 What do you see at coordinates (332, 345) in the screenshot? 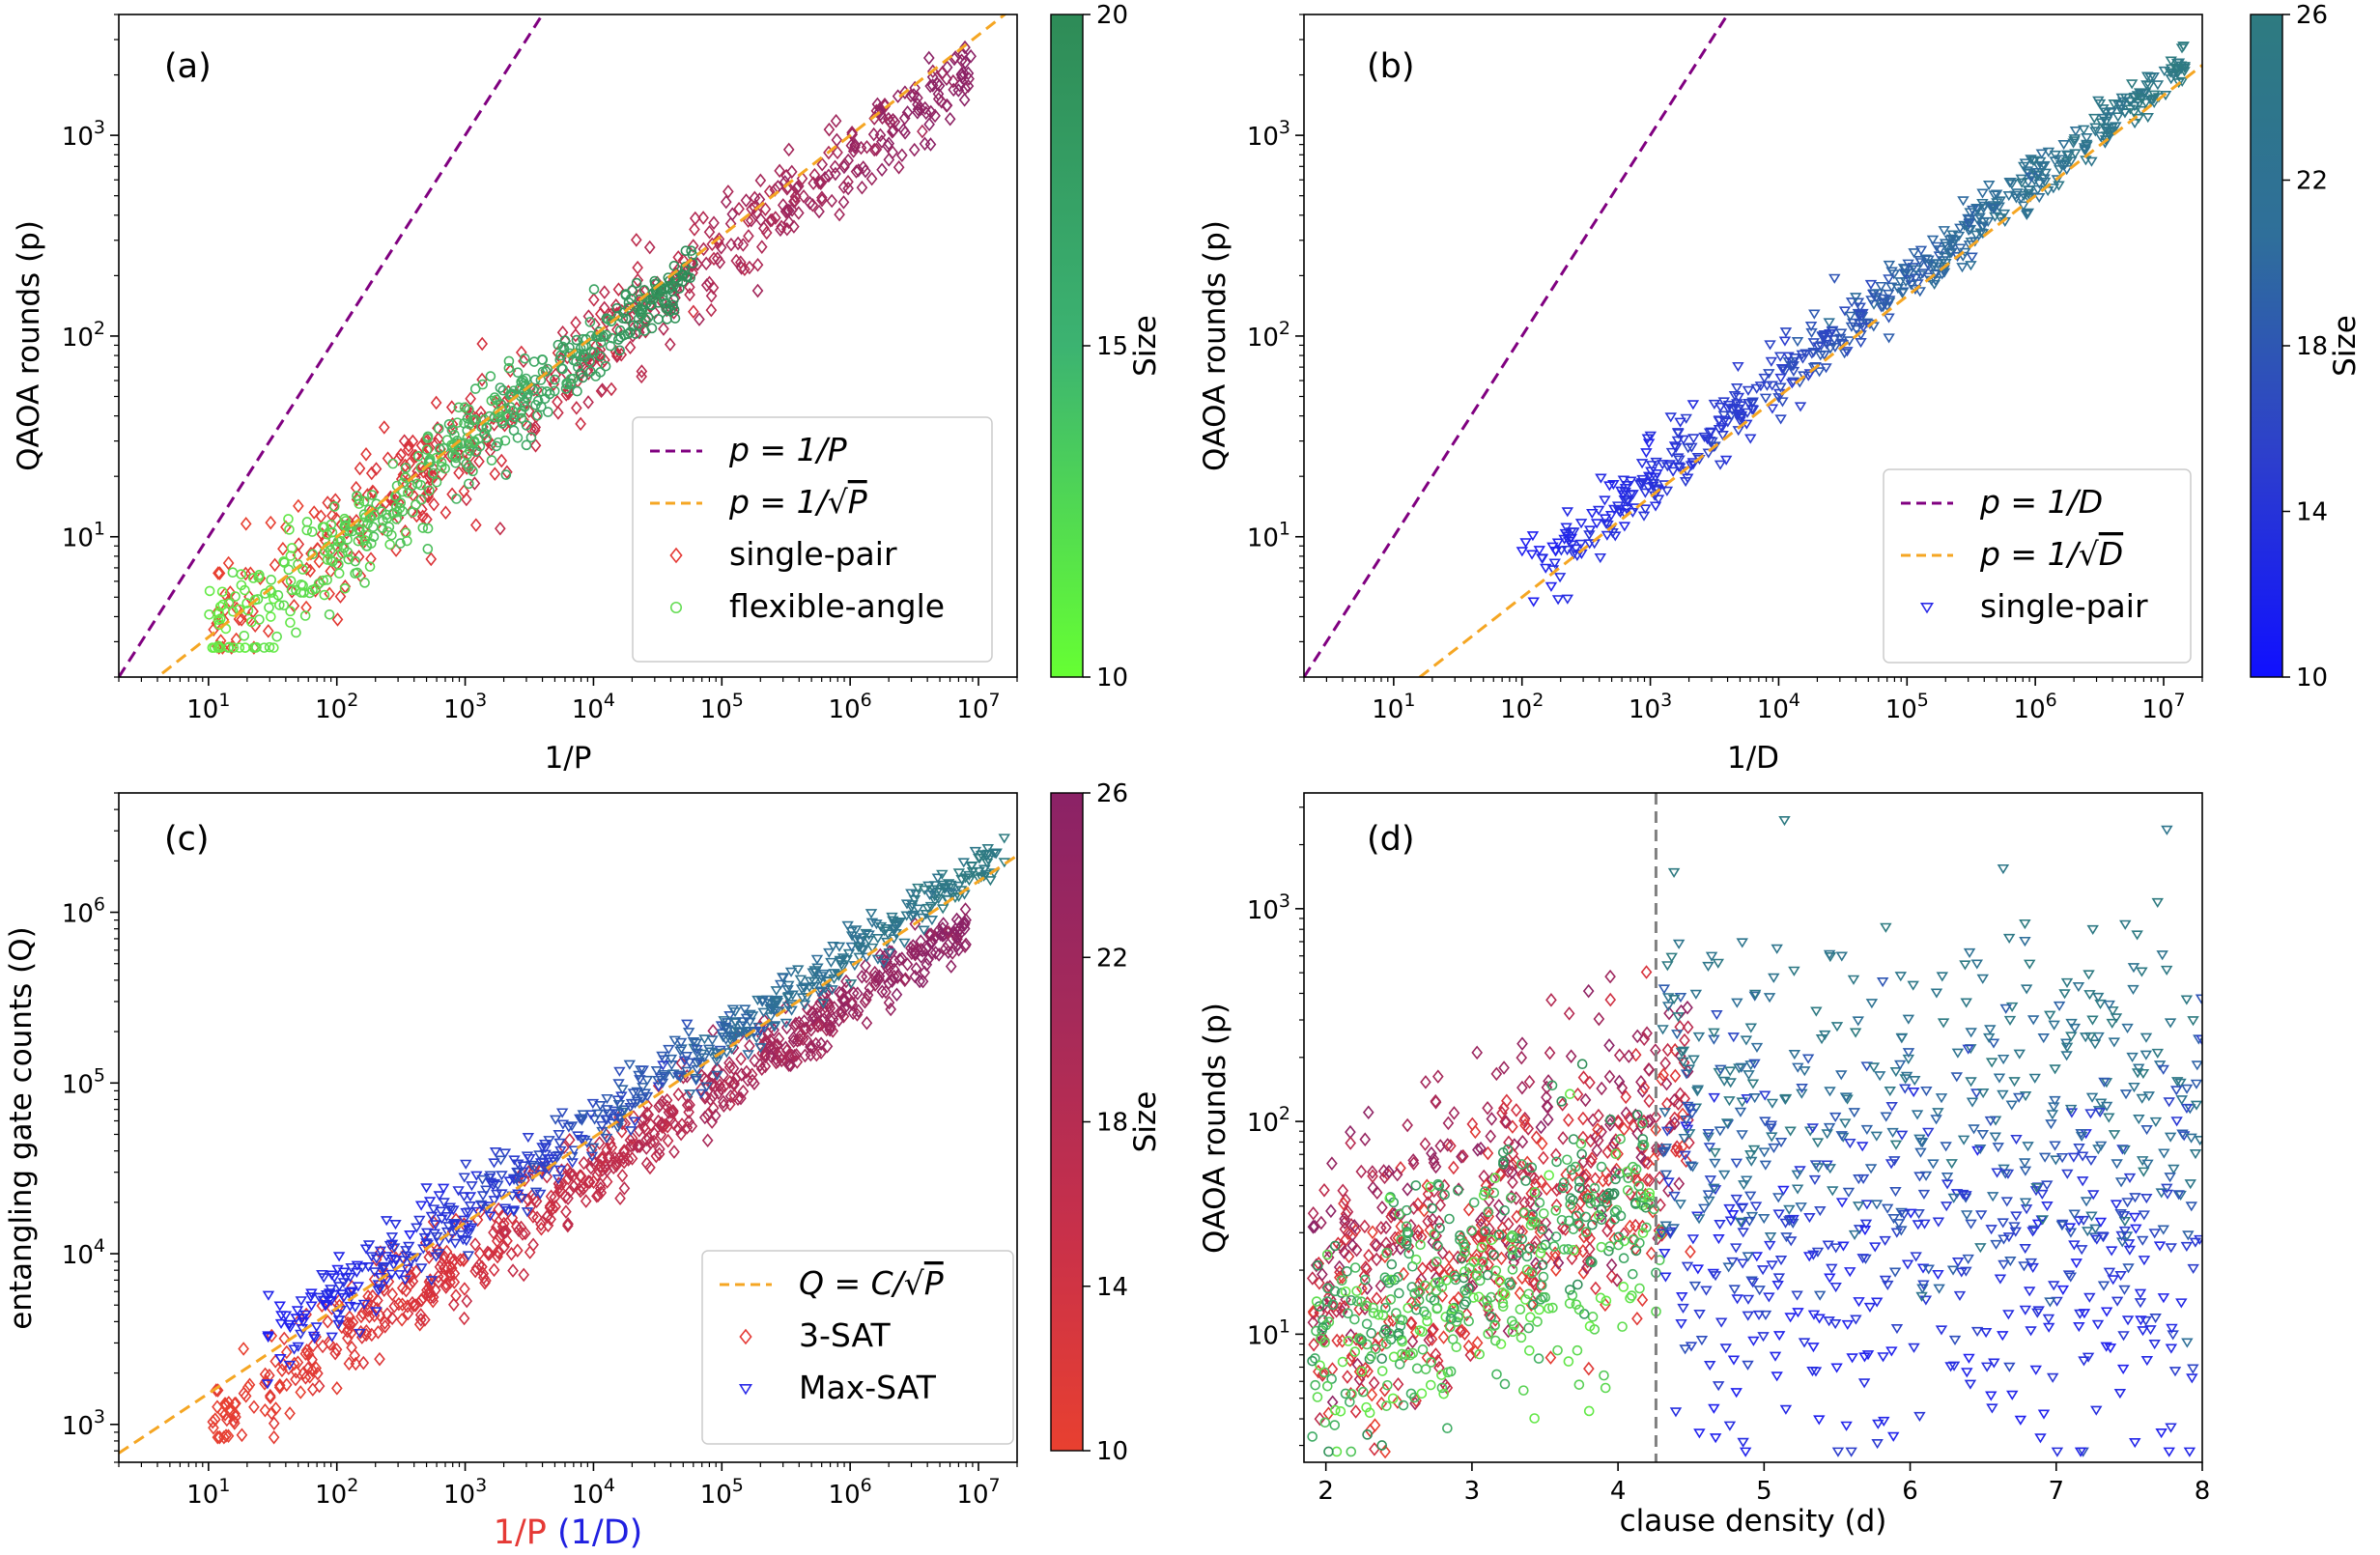
I see `reference-line` at bounding box center [332, 345].